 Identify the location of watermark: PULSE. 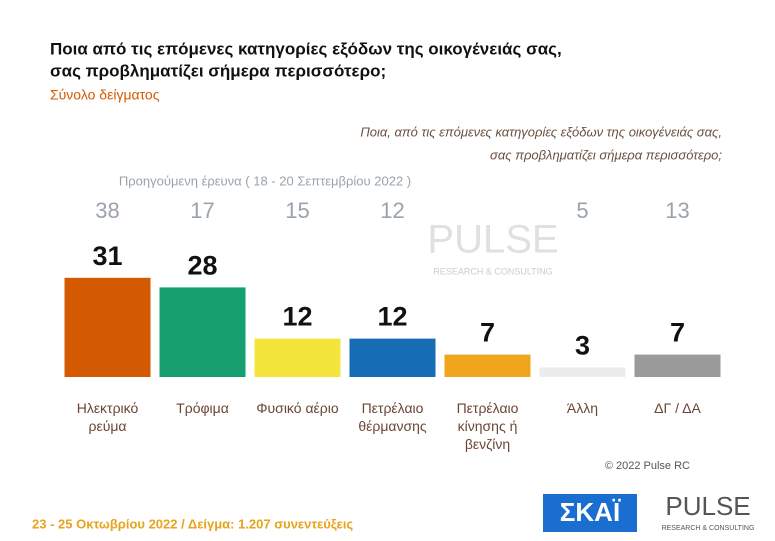
(492, 240).